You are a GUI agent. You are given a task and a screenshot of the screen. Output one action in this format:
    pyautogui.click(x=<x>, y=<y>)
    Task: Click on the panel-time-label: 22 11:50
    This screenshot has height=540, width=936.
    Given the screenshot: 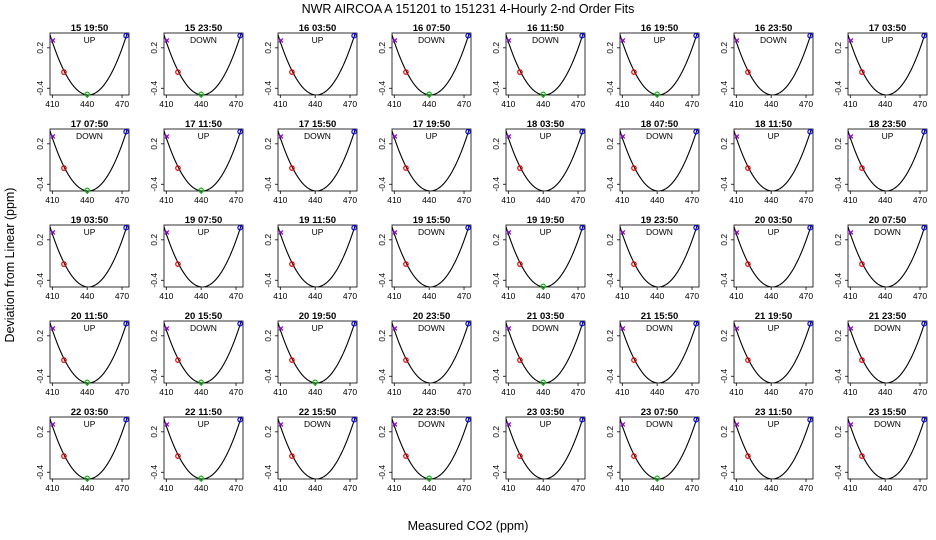 What is the action you would take?
    pyautogui.click(x=203, y=412)
    